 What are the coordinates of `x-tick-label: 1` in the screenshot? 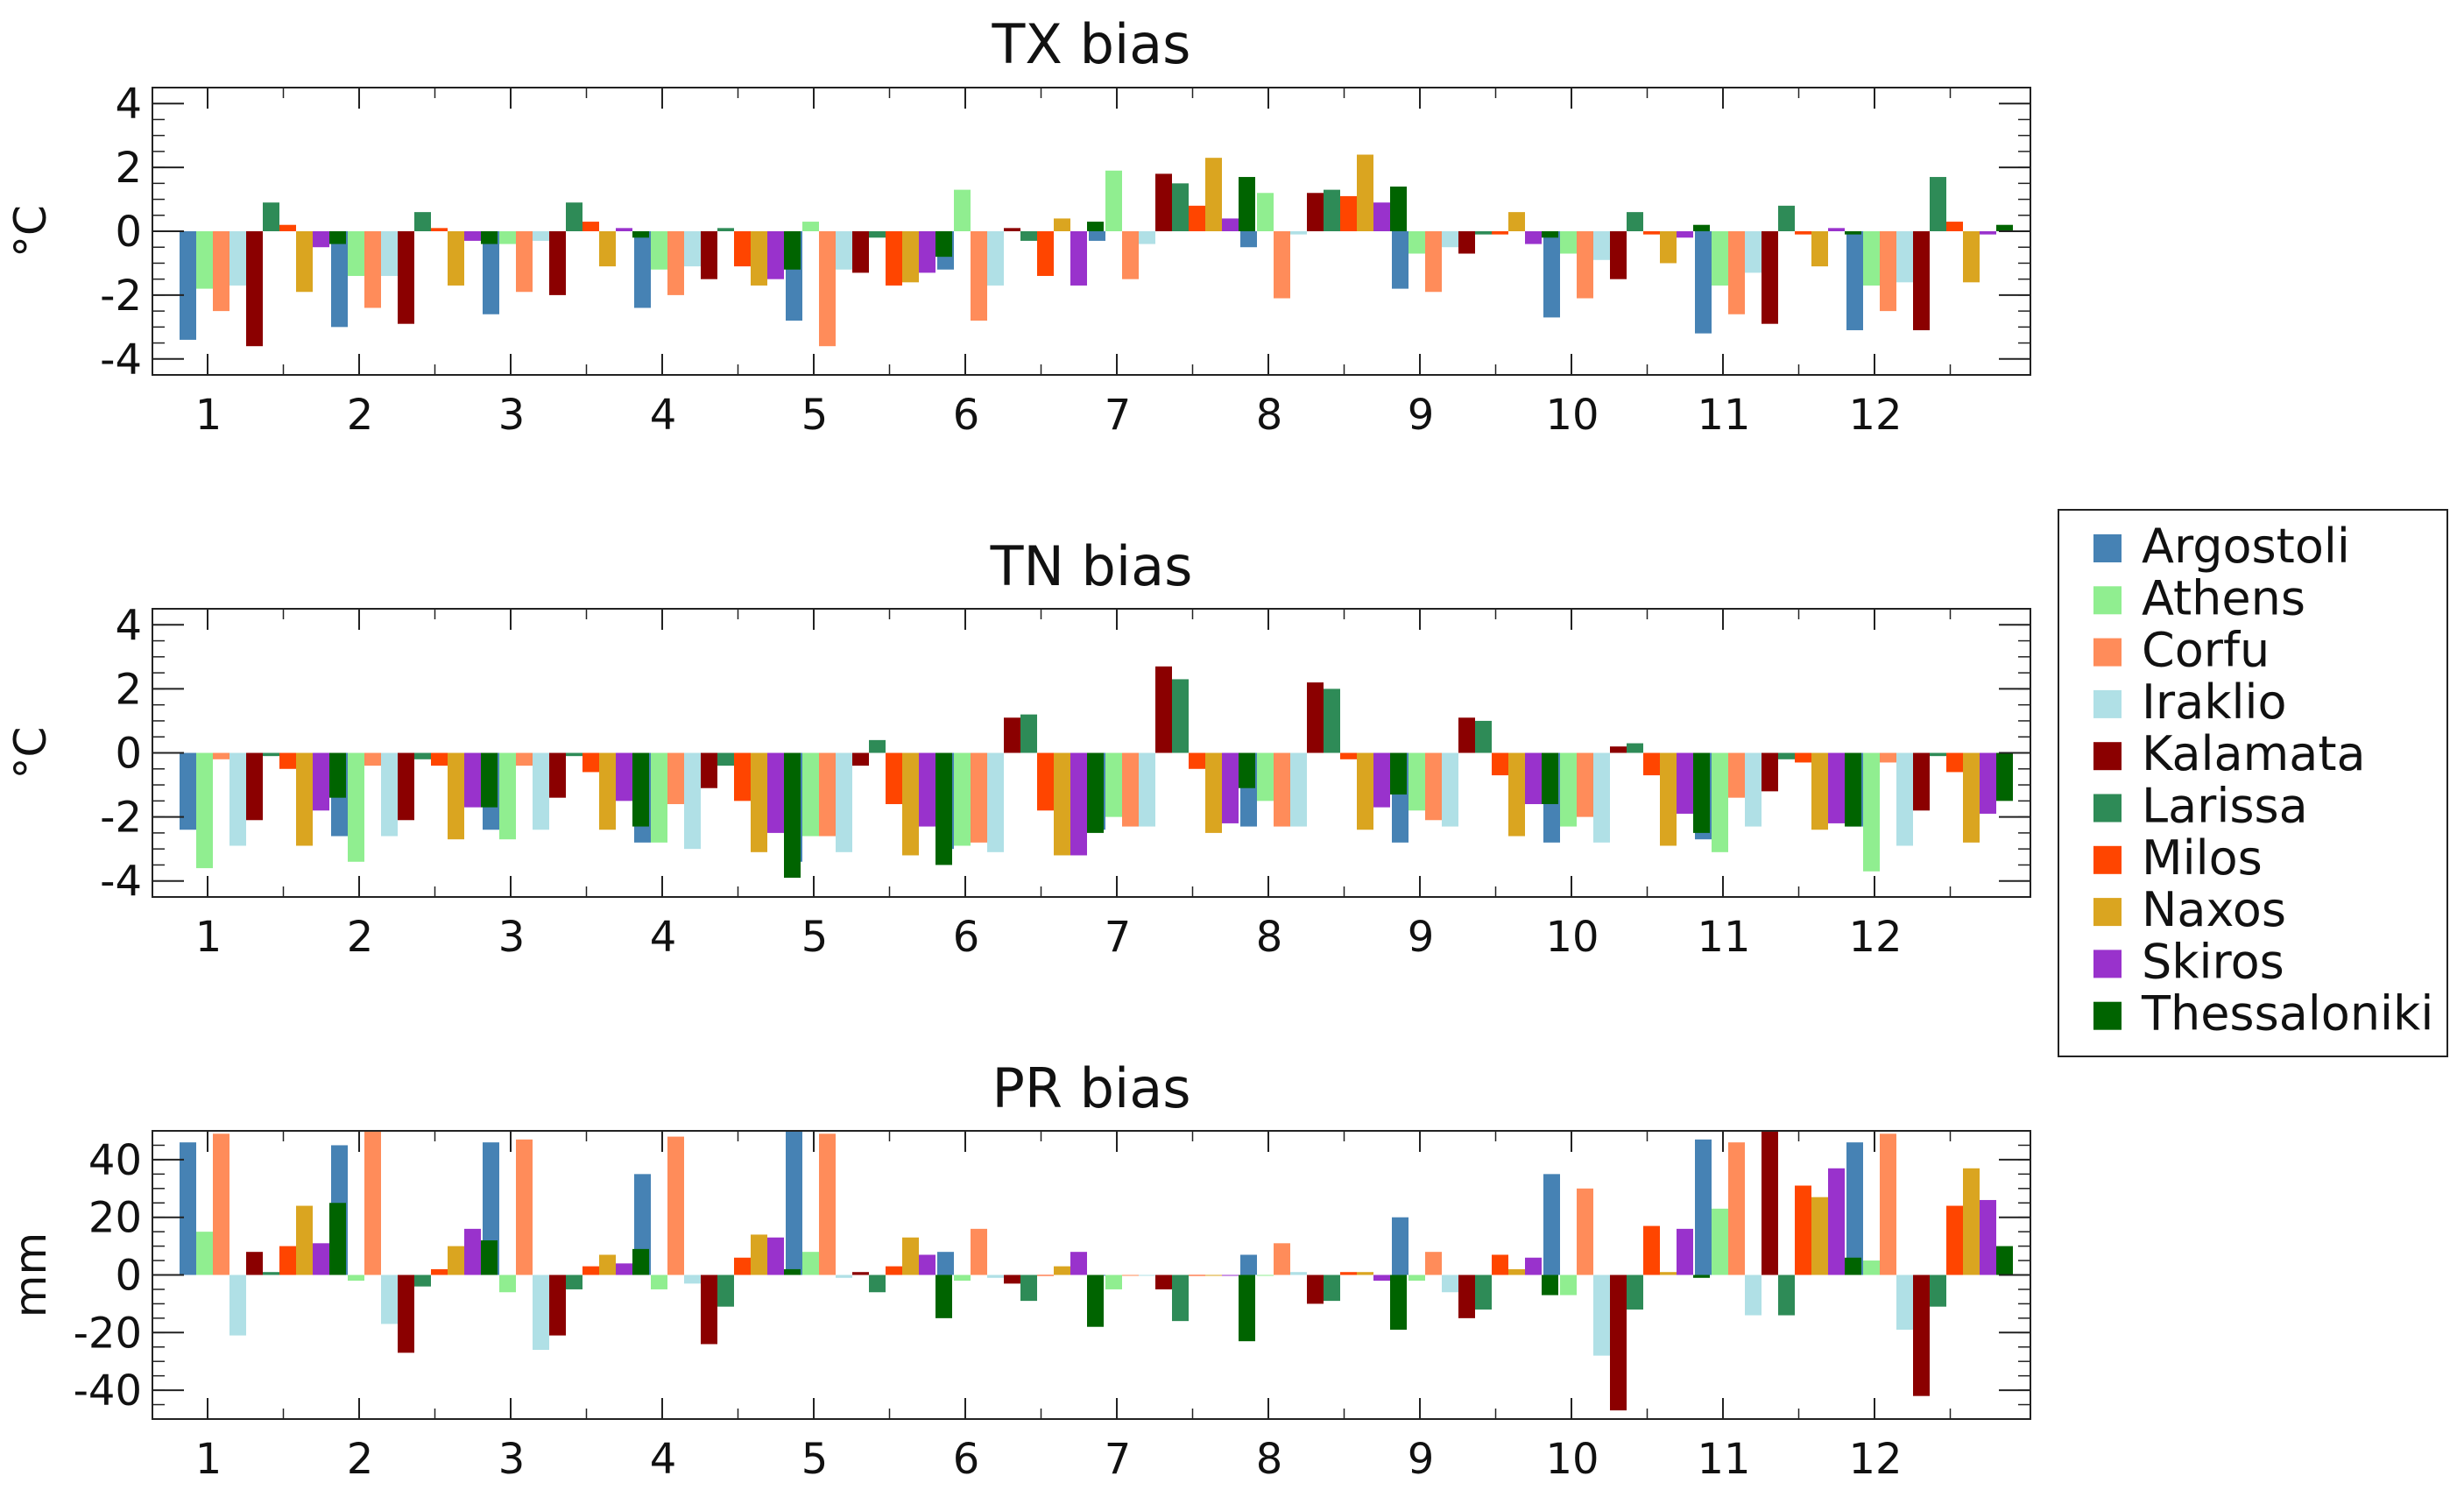 It's located at (209, 1459).